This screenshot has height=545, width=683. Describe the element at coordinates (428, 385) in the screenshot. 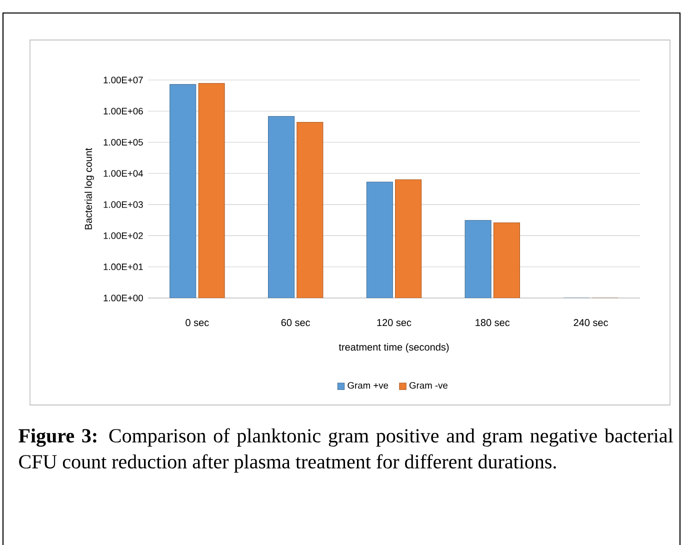

I see `legend-label: Gram -ve` at that location.